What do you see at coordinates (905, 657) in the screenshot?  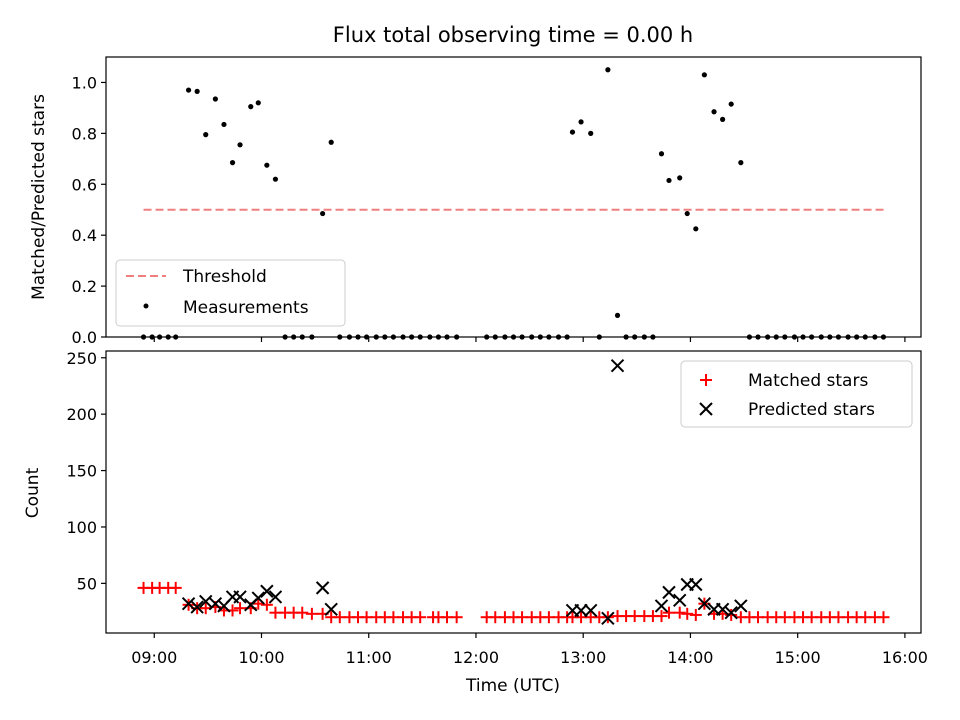 I see `x-tick-label: 16:00` at bounding box center [905, 657].